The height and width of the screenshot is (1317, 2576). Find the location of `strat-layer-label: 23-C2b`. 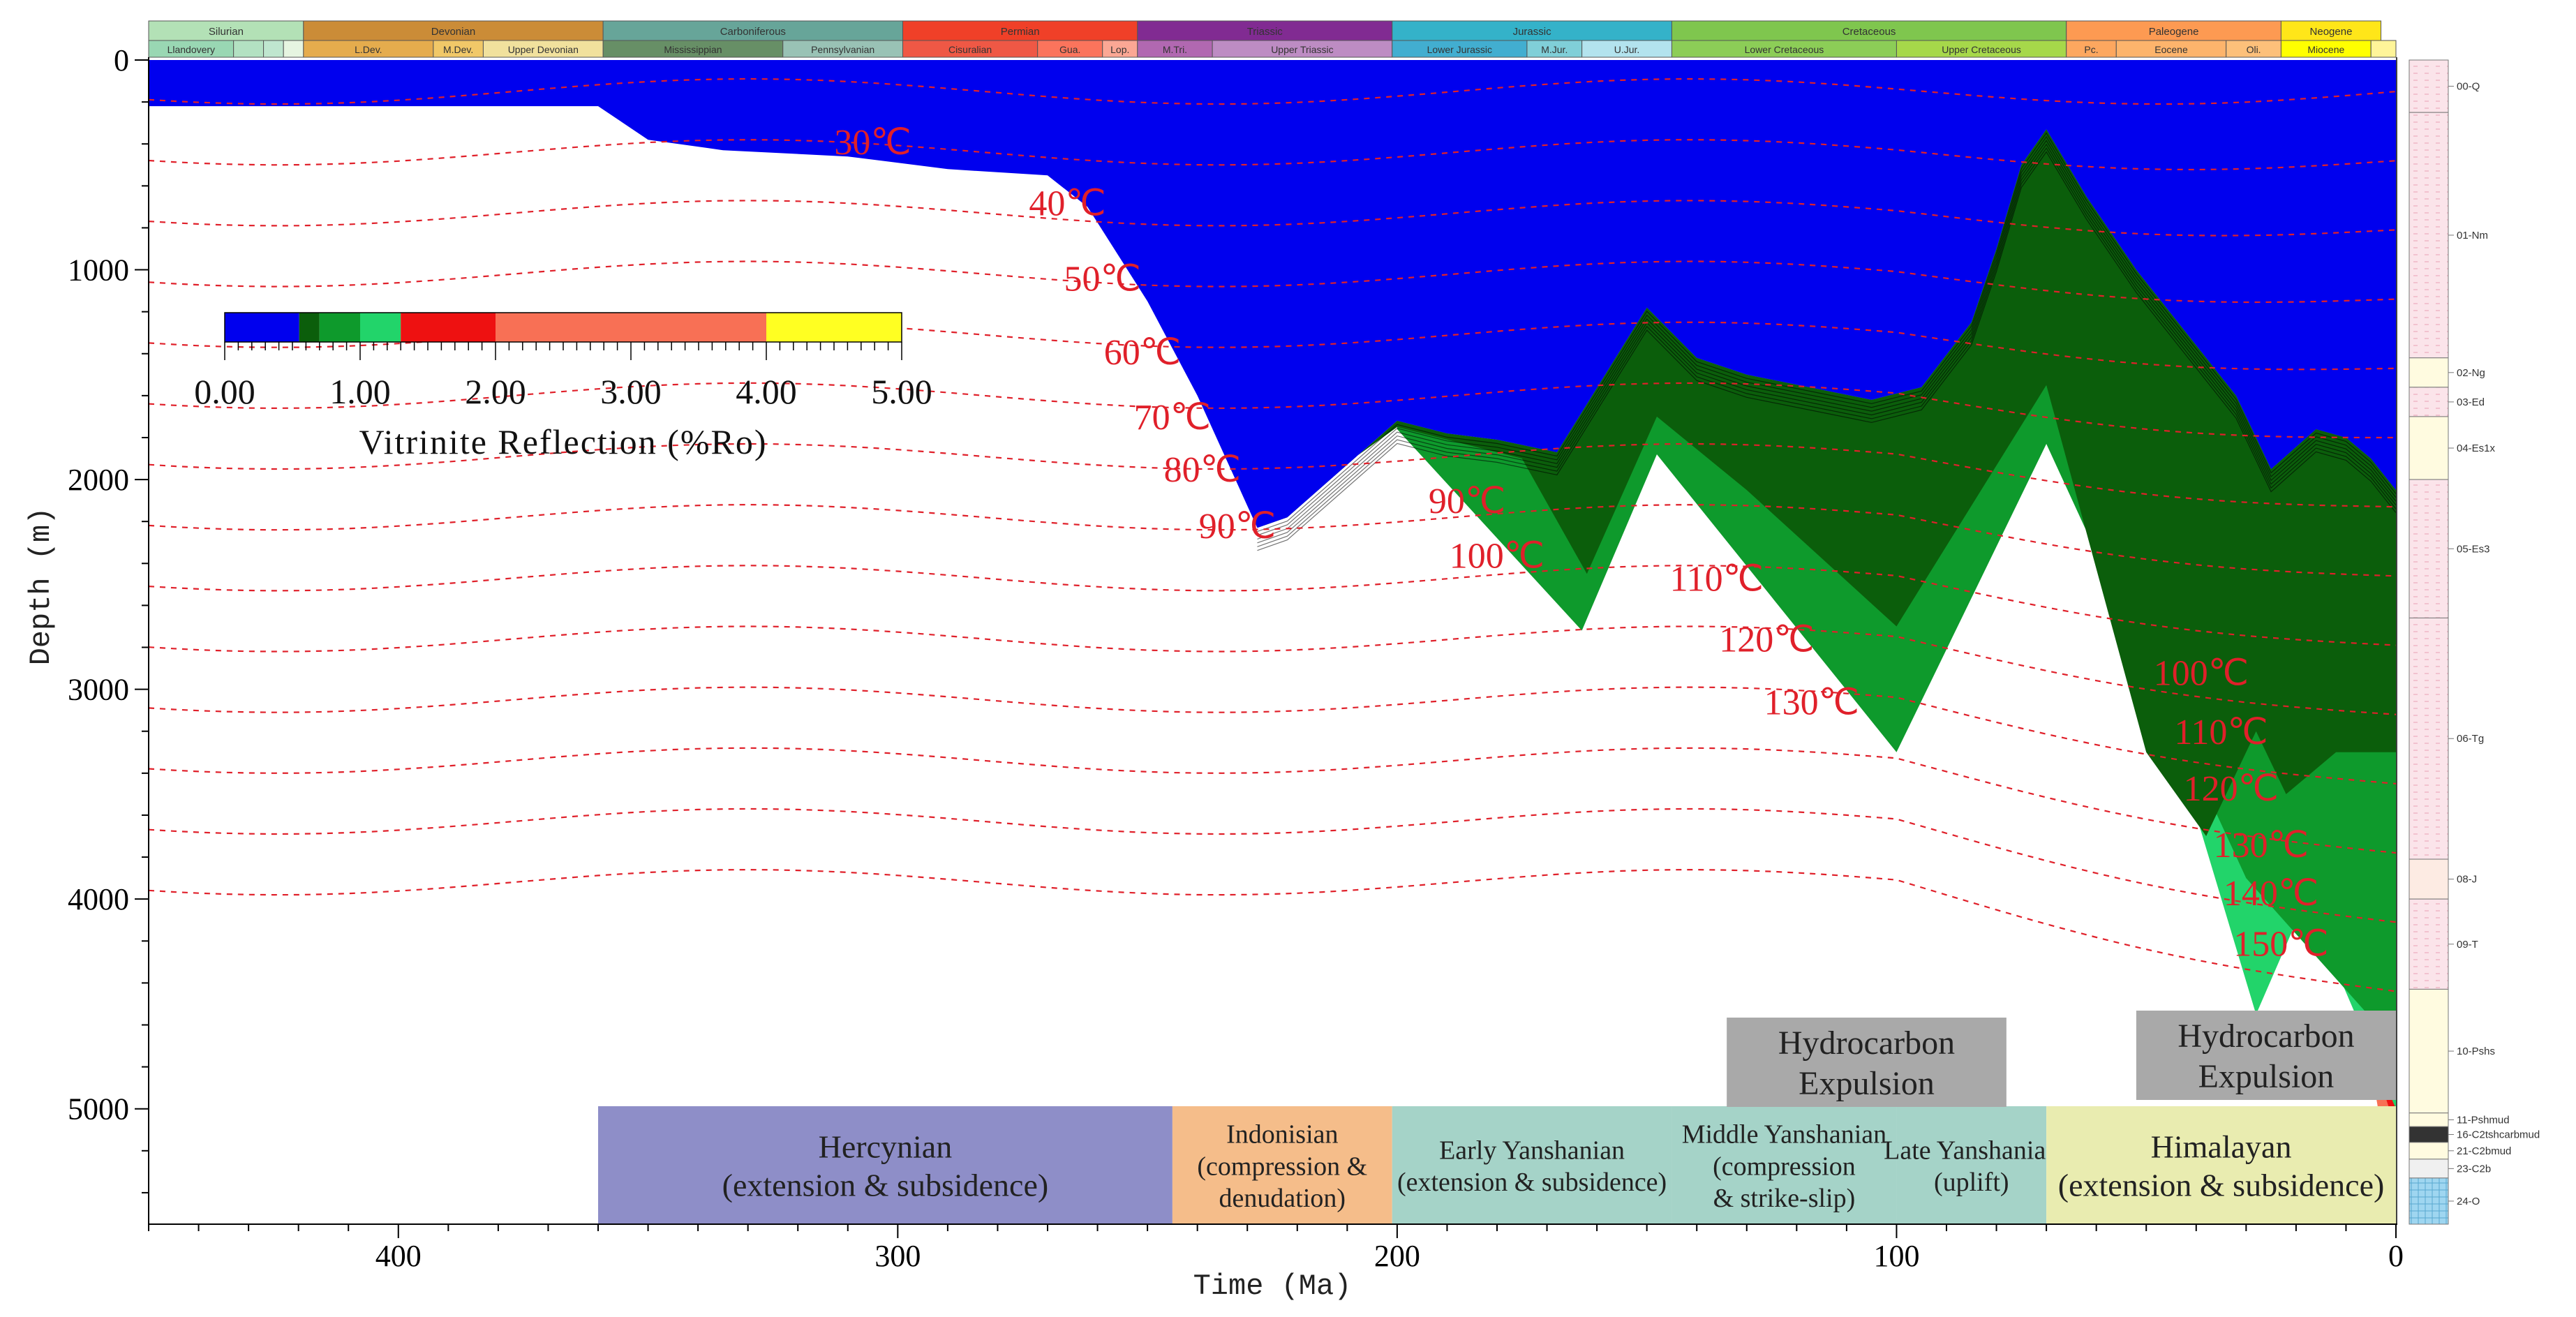

strat-layer-label: 23-C2b is located at coordinates (2474, 1169).